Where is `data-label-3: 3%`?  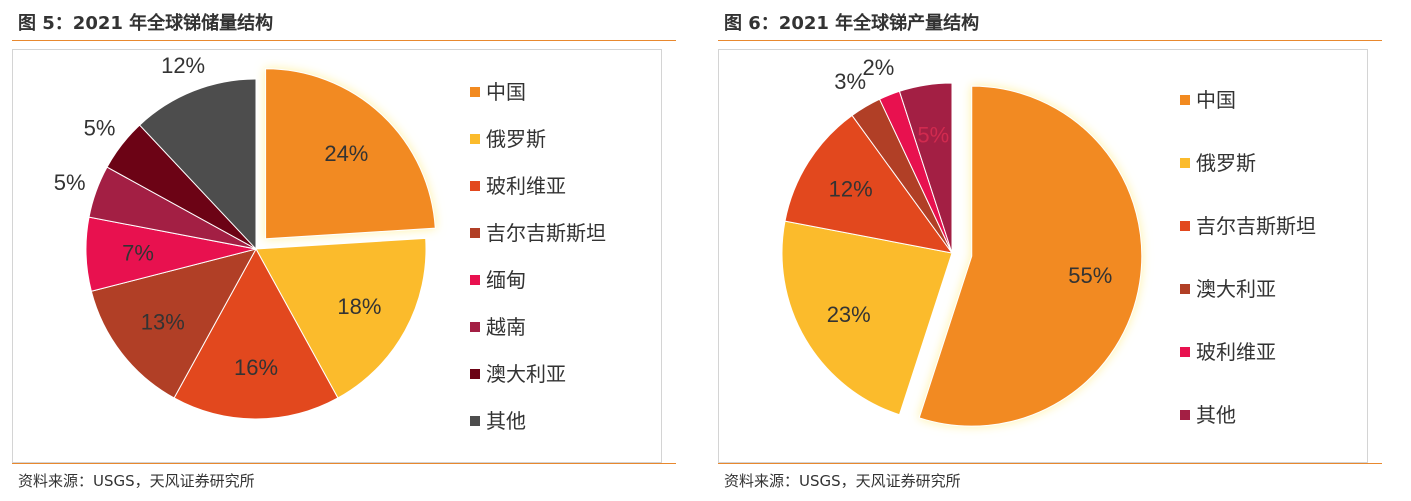
data-label-3: 3% is located at coordinates (850, 81).